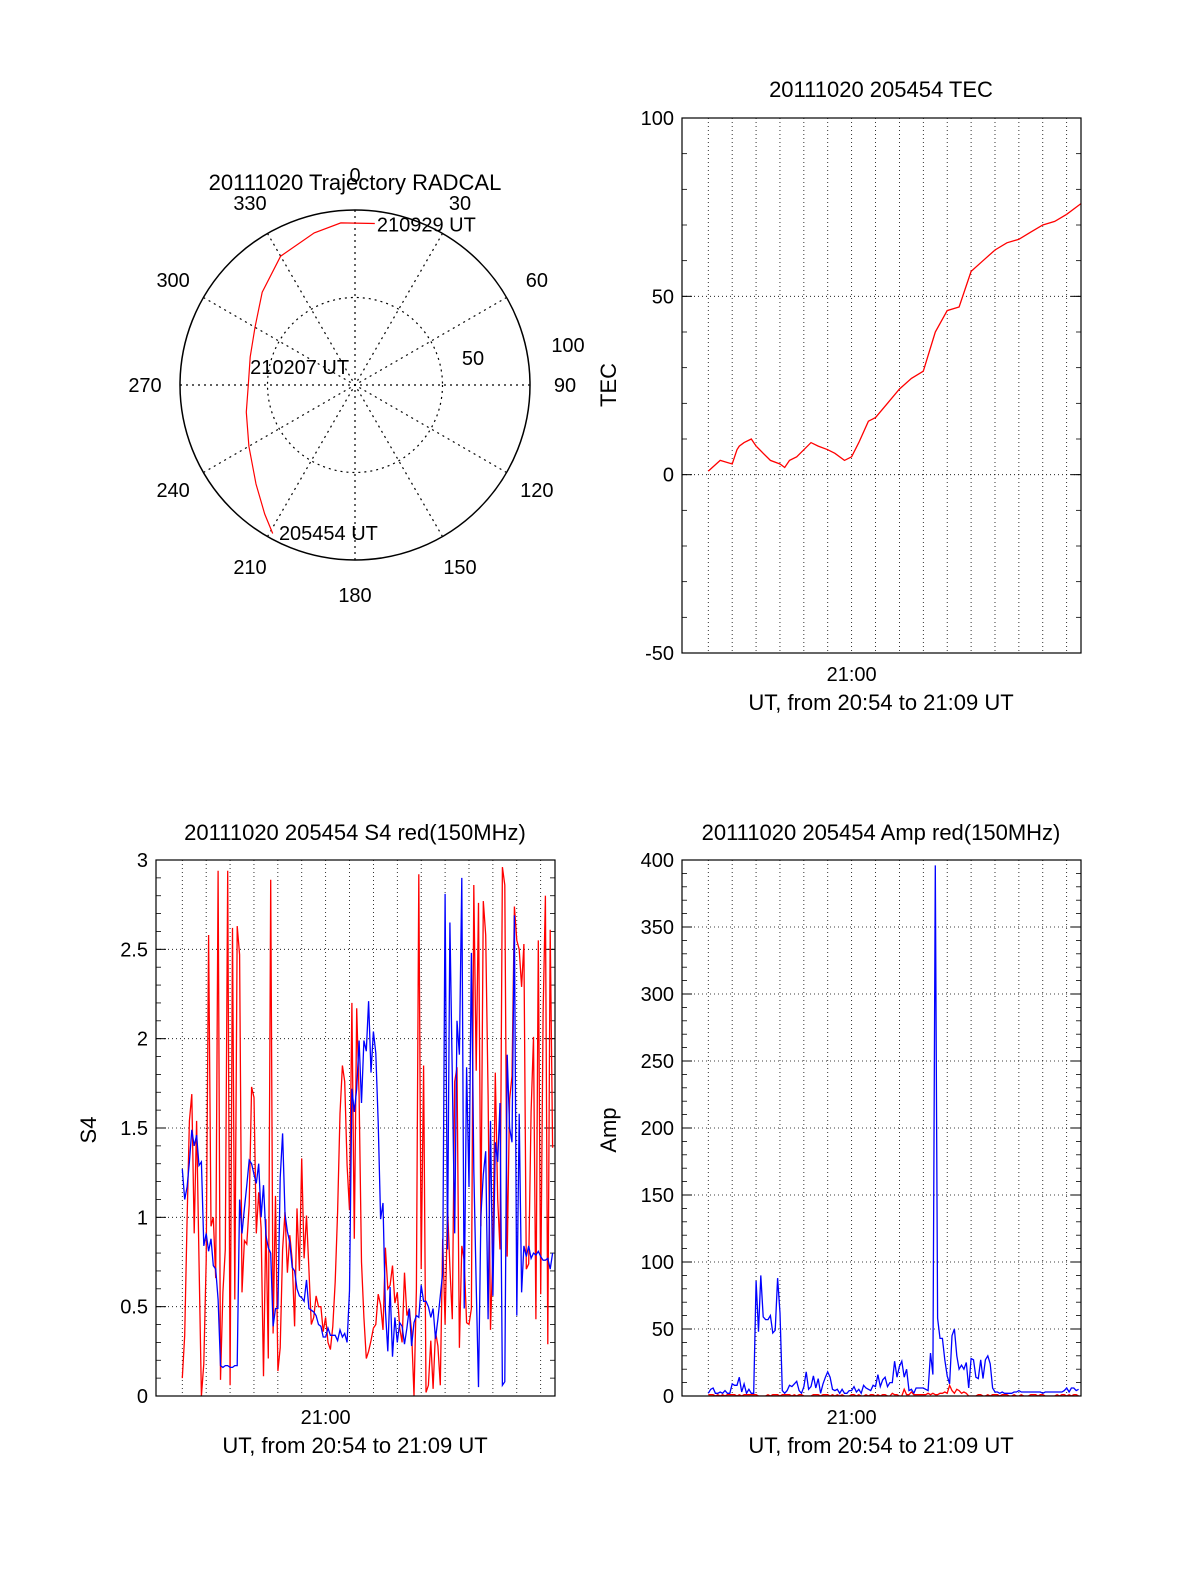 Image resolution: width=1200 pixels, height=1575 pixels. I want to click on polar-angle-label: 120, so click(536, 491).